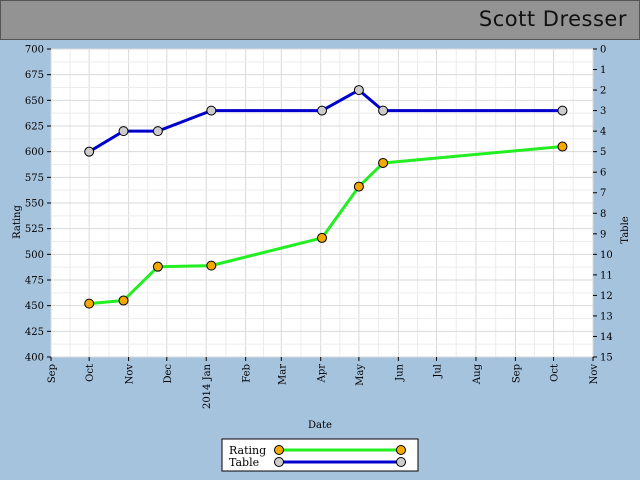  What do you see at coordinates (606, 337) in the screenshot?
I see `y2-tick-label: 14` at bounding box center [606, 337].